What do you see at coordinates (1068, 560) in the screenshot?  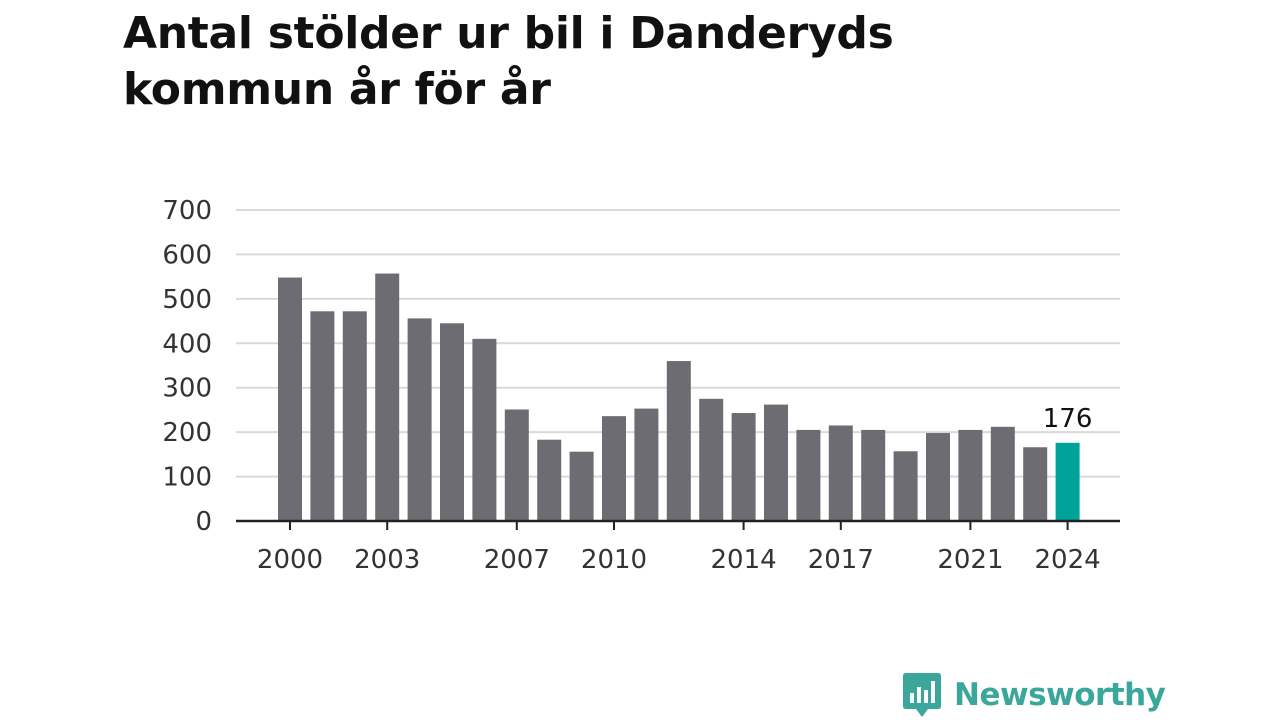 I see `x-tick-label: 2024` at bounding box center [1068, 560].